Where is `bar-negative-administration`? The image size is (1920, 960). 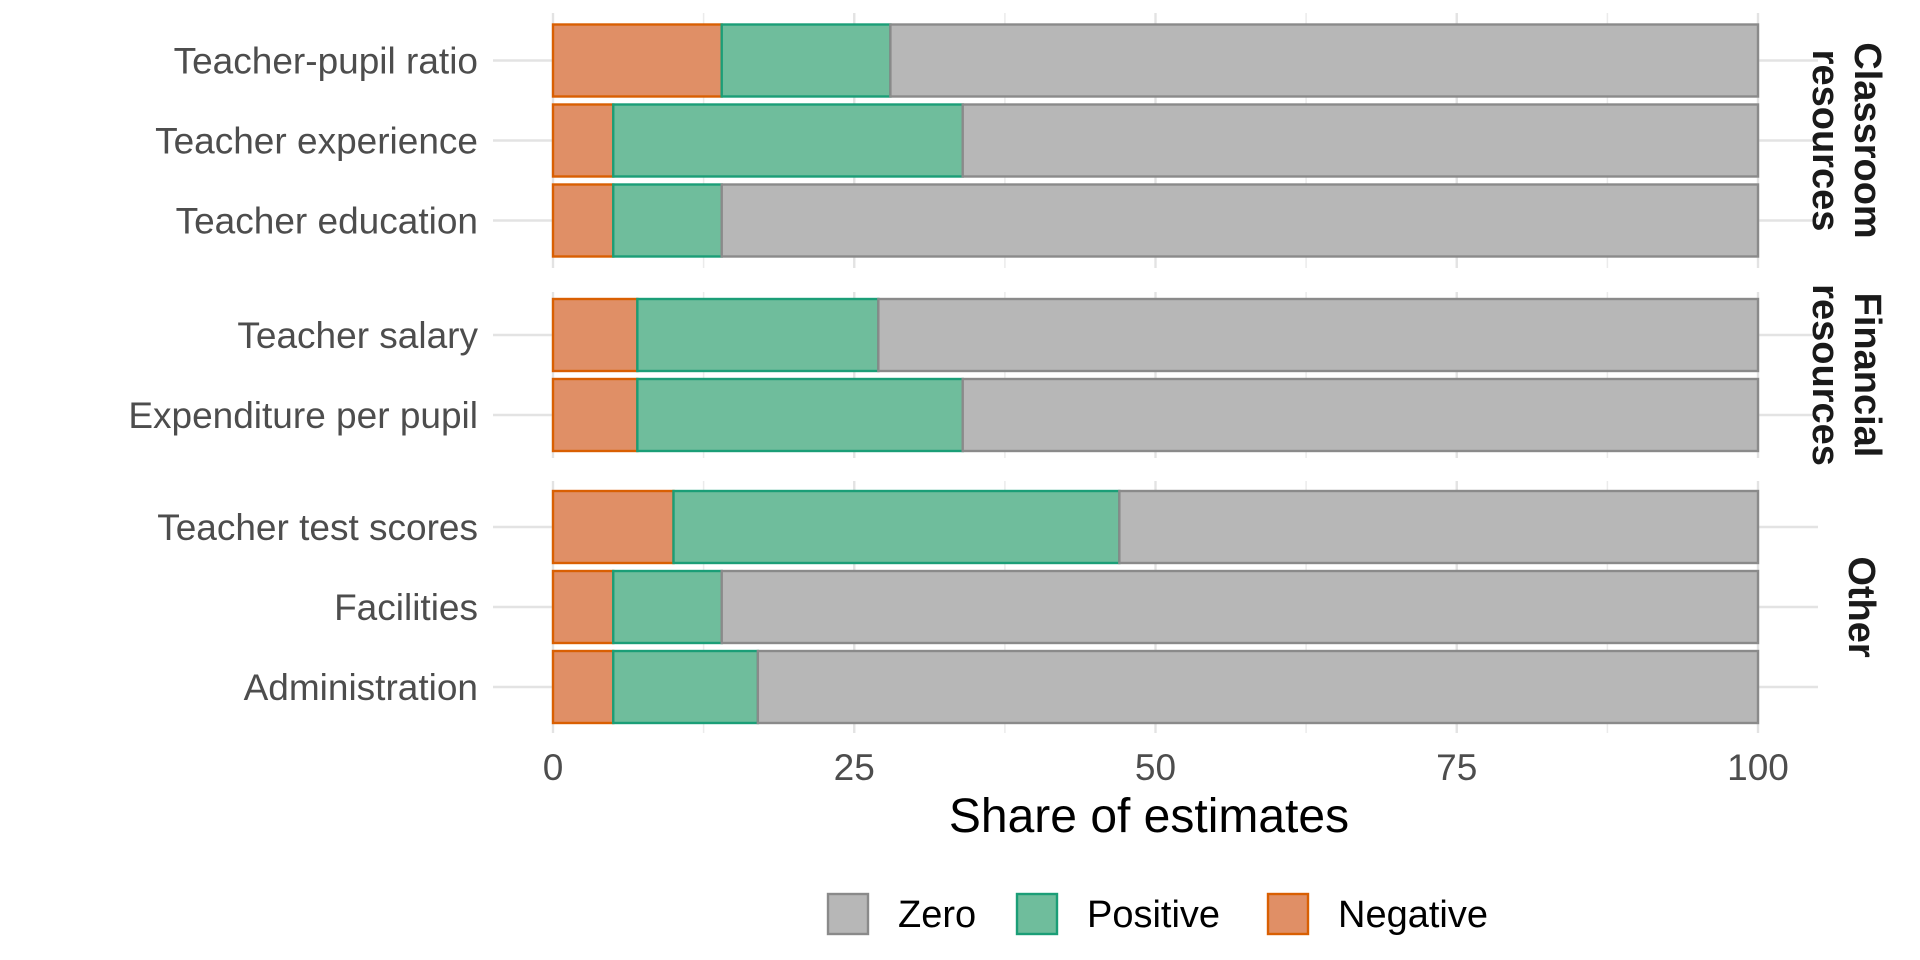 bar-negative-administration is located at coordinates (583, 687).